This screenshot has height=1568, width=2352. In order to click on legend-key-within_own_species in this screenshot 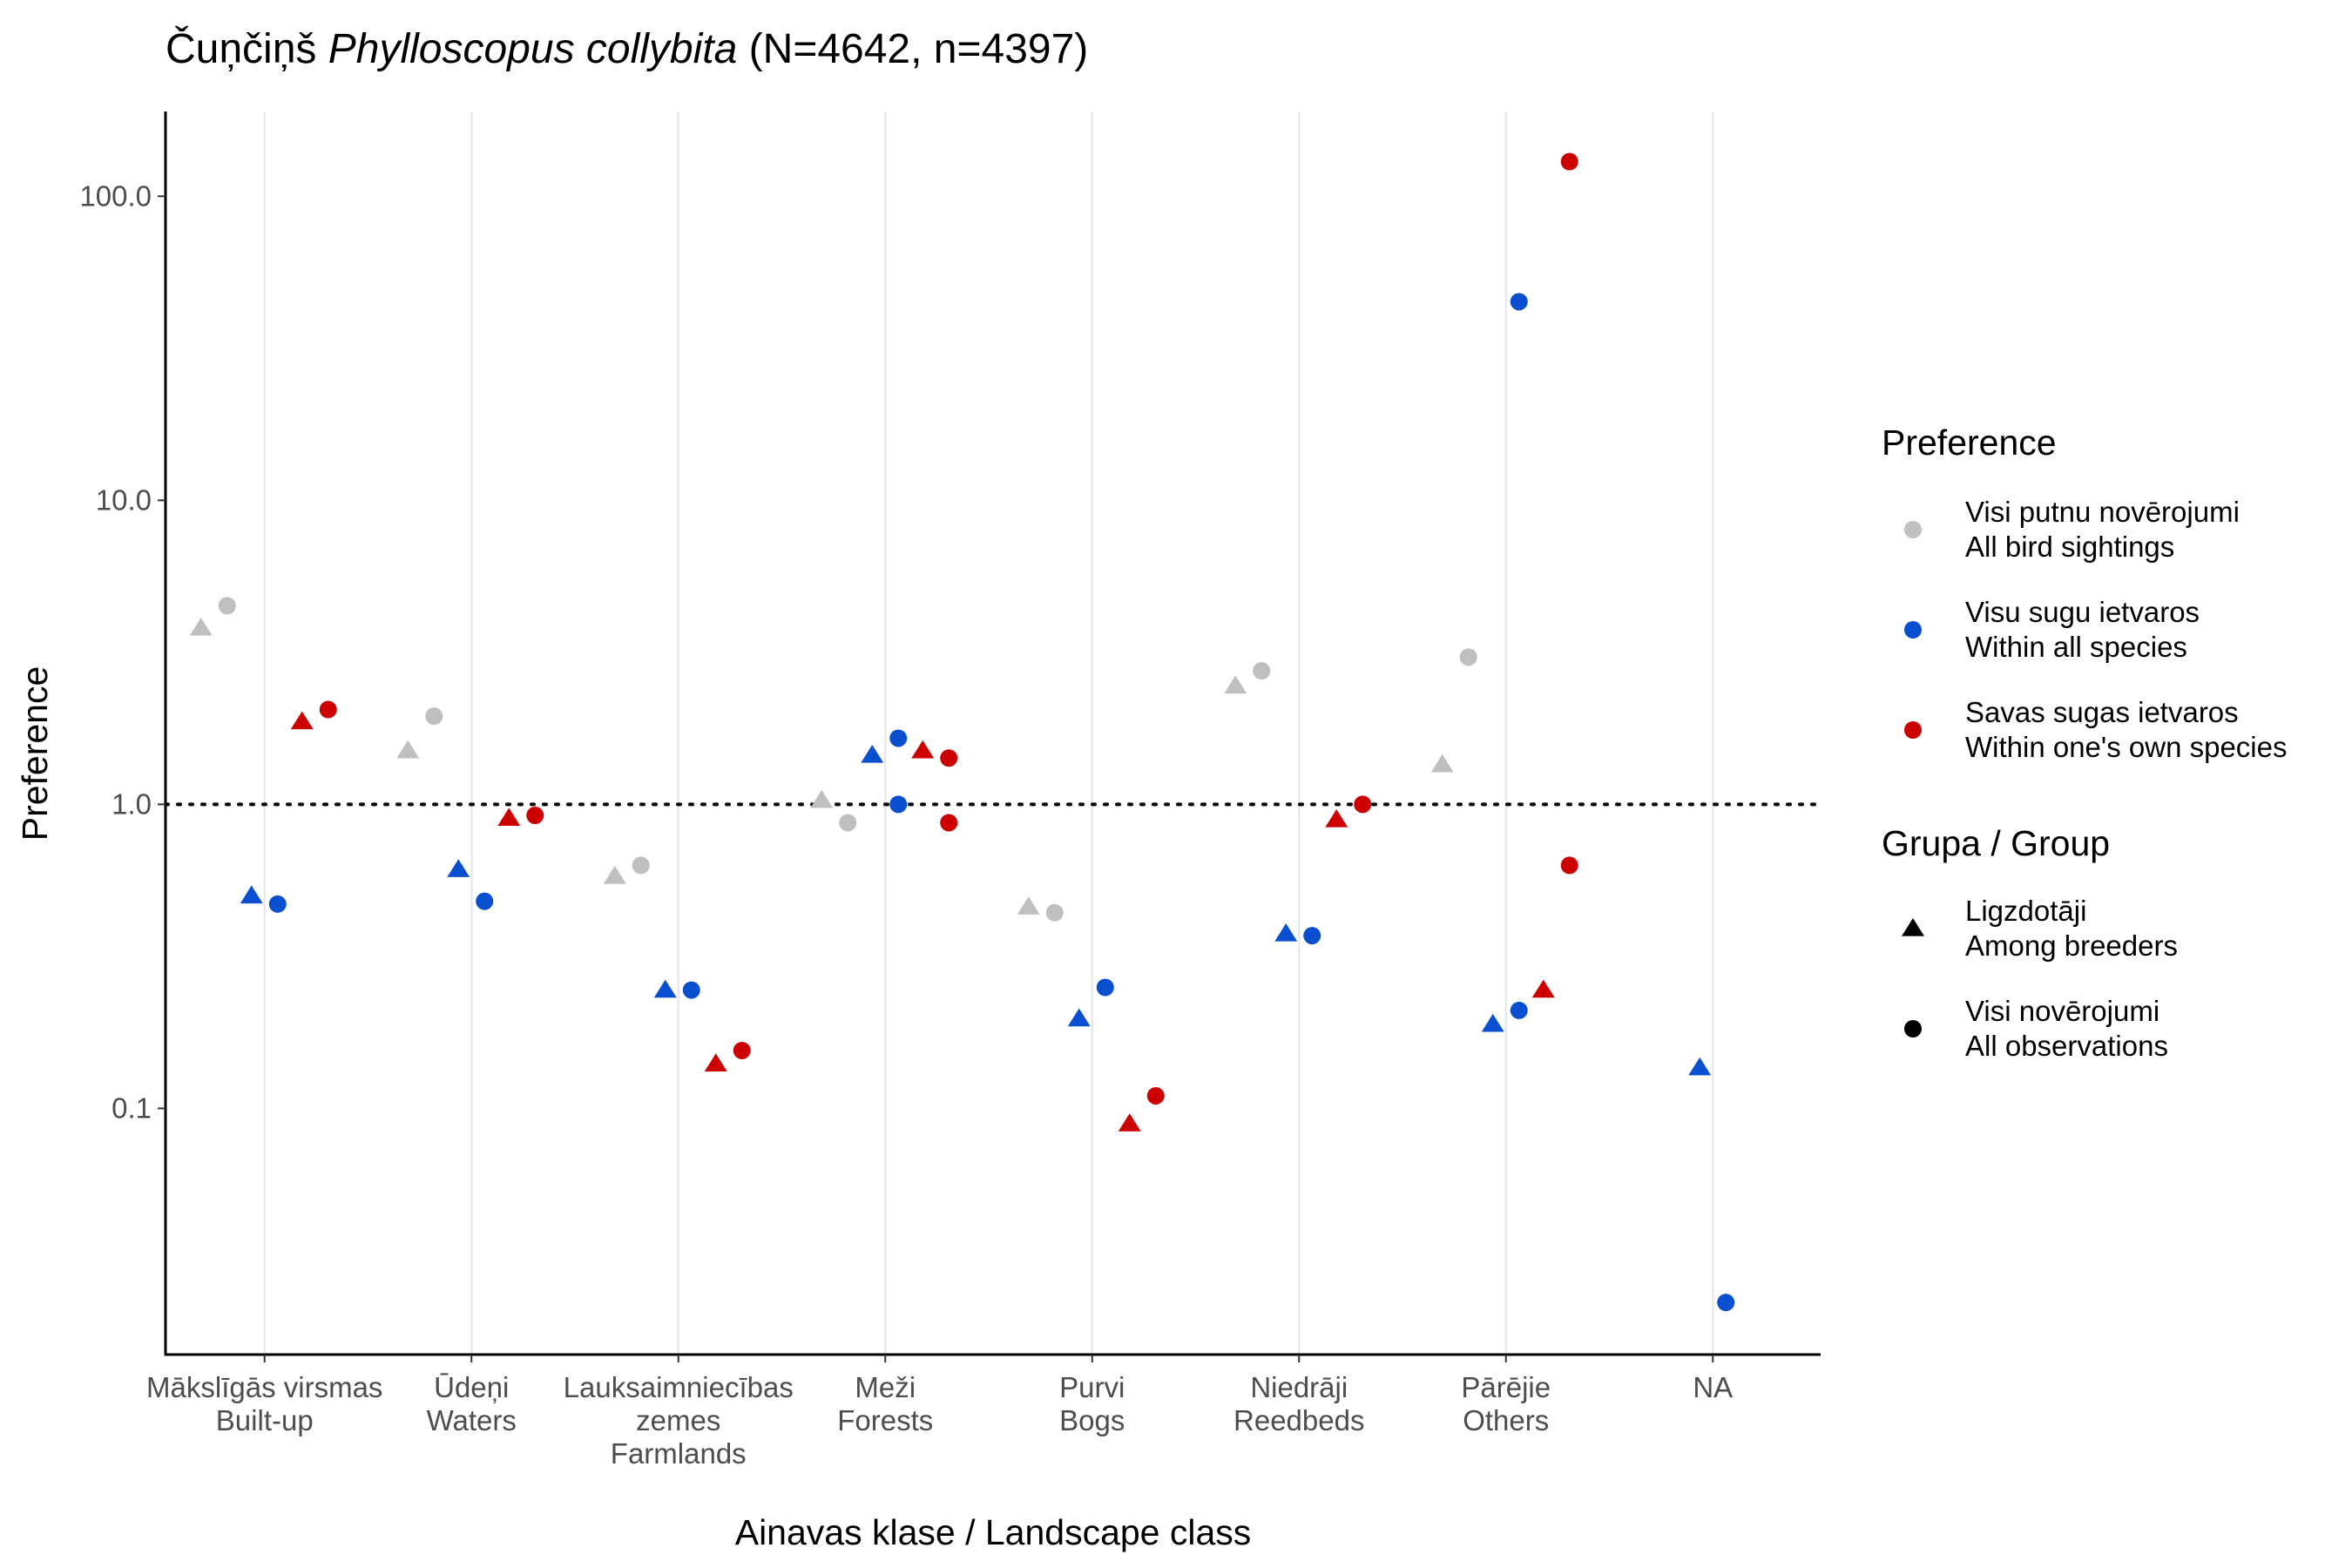, I will do `click(1913, 730)`.